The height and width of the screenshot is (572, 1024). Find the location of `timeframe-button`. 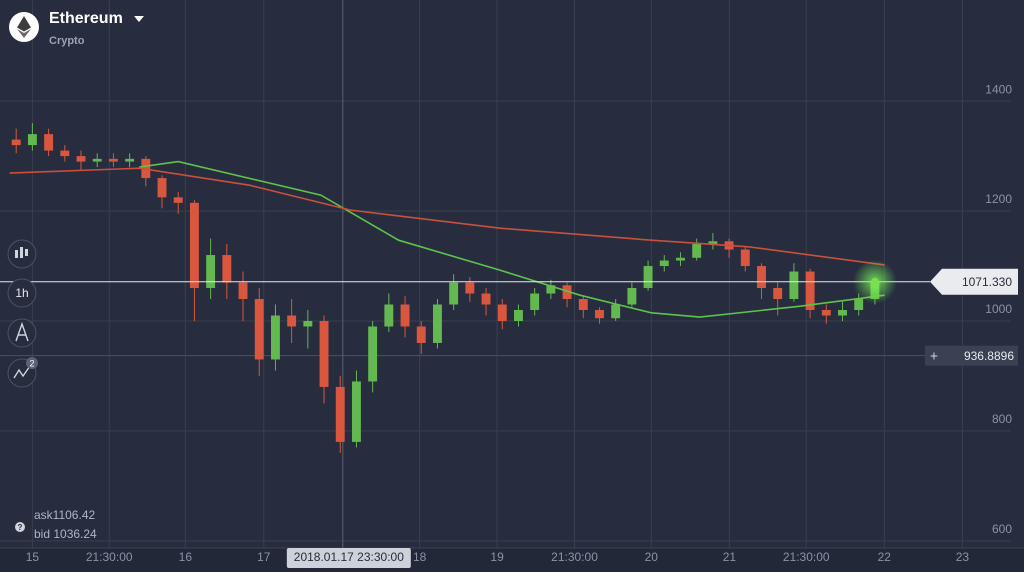

timeframe-button is located at coordinates (22, 293).